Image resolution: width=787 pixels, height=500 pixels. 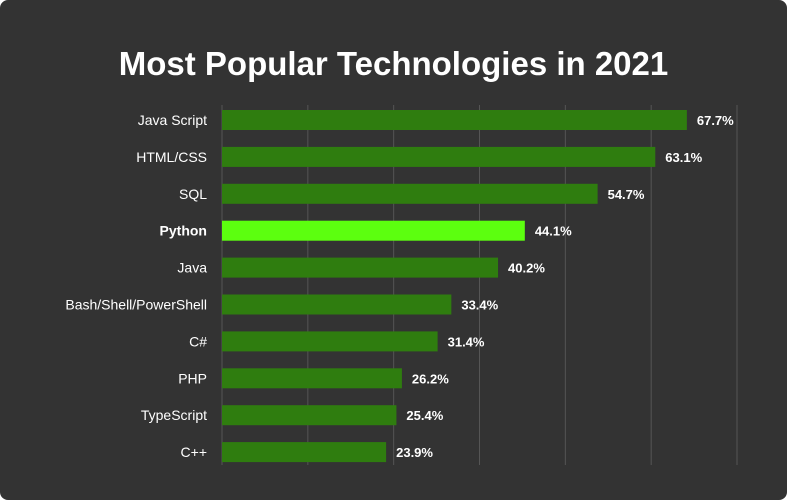 I want to click on category-label-c: C++, so click(x=194, y=452).